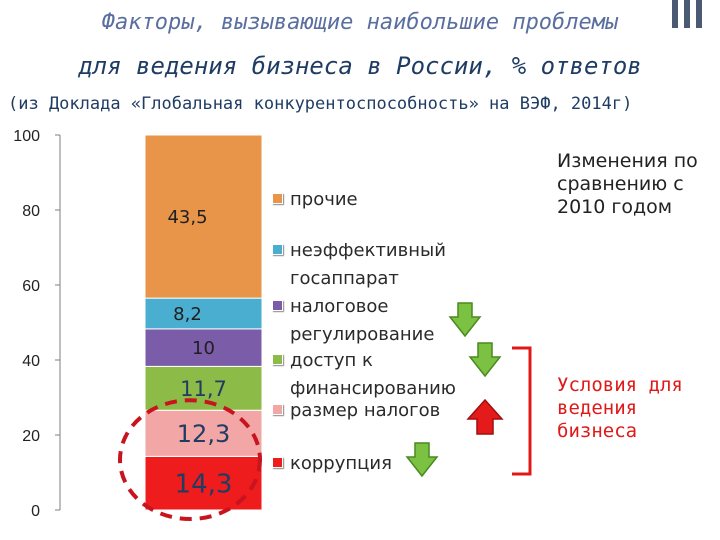 The width and height of the screenshot is (720, 540). What do you see at coordinates (620, 408) in the screenshot?
I see `conditions-note: Условия для ведения бизнеса` at bounding box center [620, 408].